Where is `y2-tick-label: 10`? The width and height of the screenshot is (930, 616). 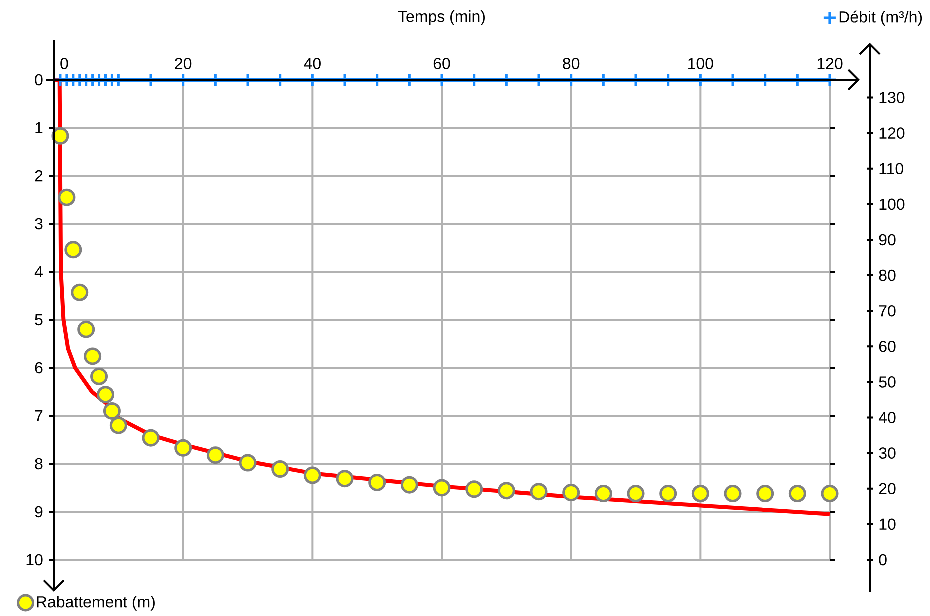 y2-tick-label: 10 is located at coordinates (888, 524).